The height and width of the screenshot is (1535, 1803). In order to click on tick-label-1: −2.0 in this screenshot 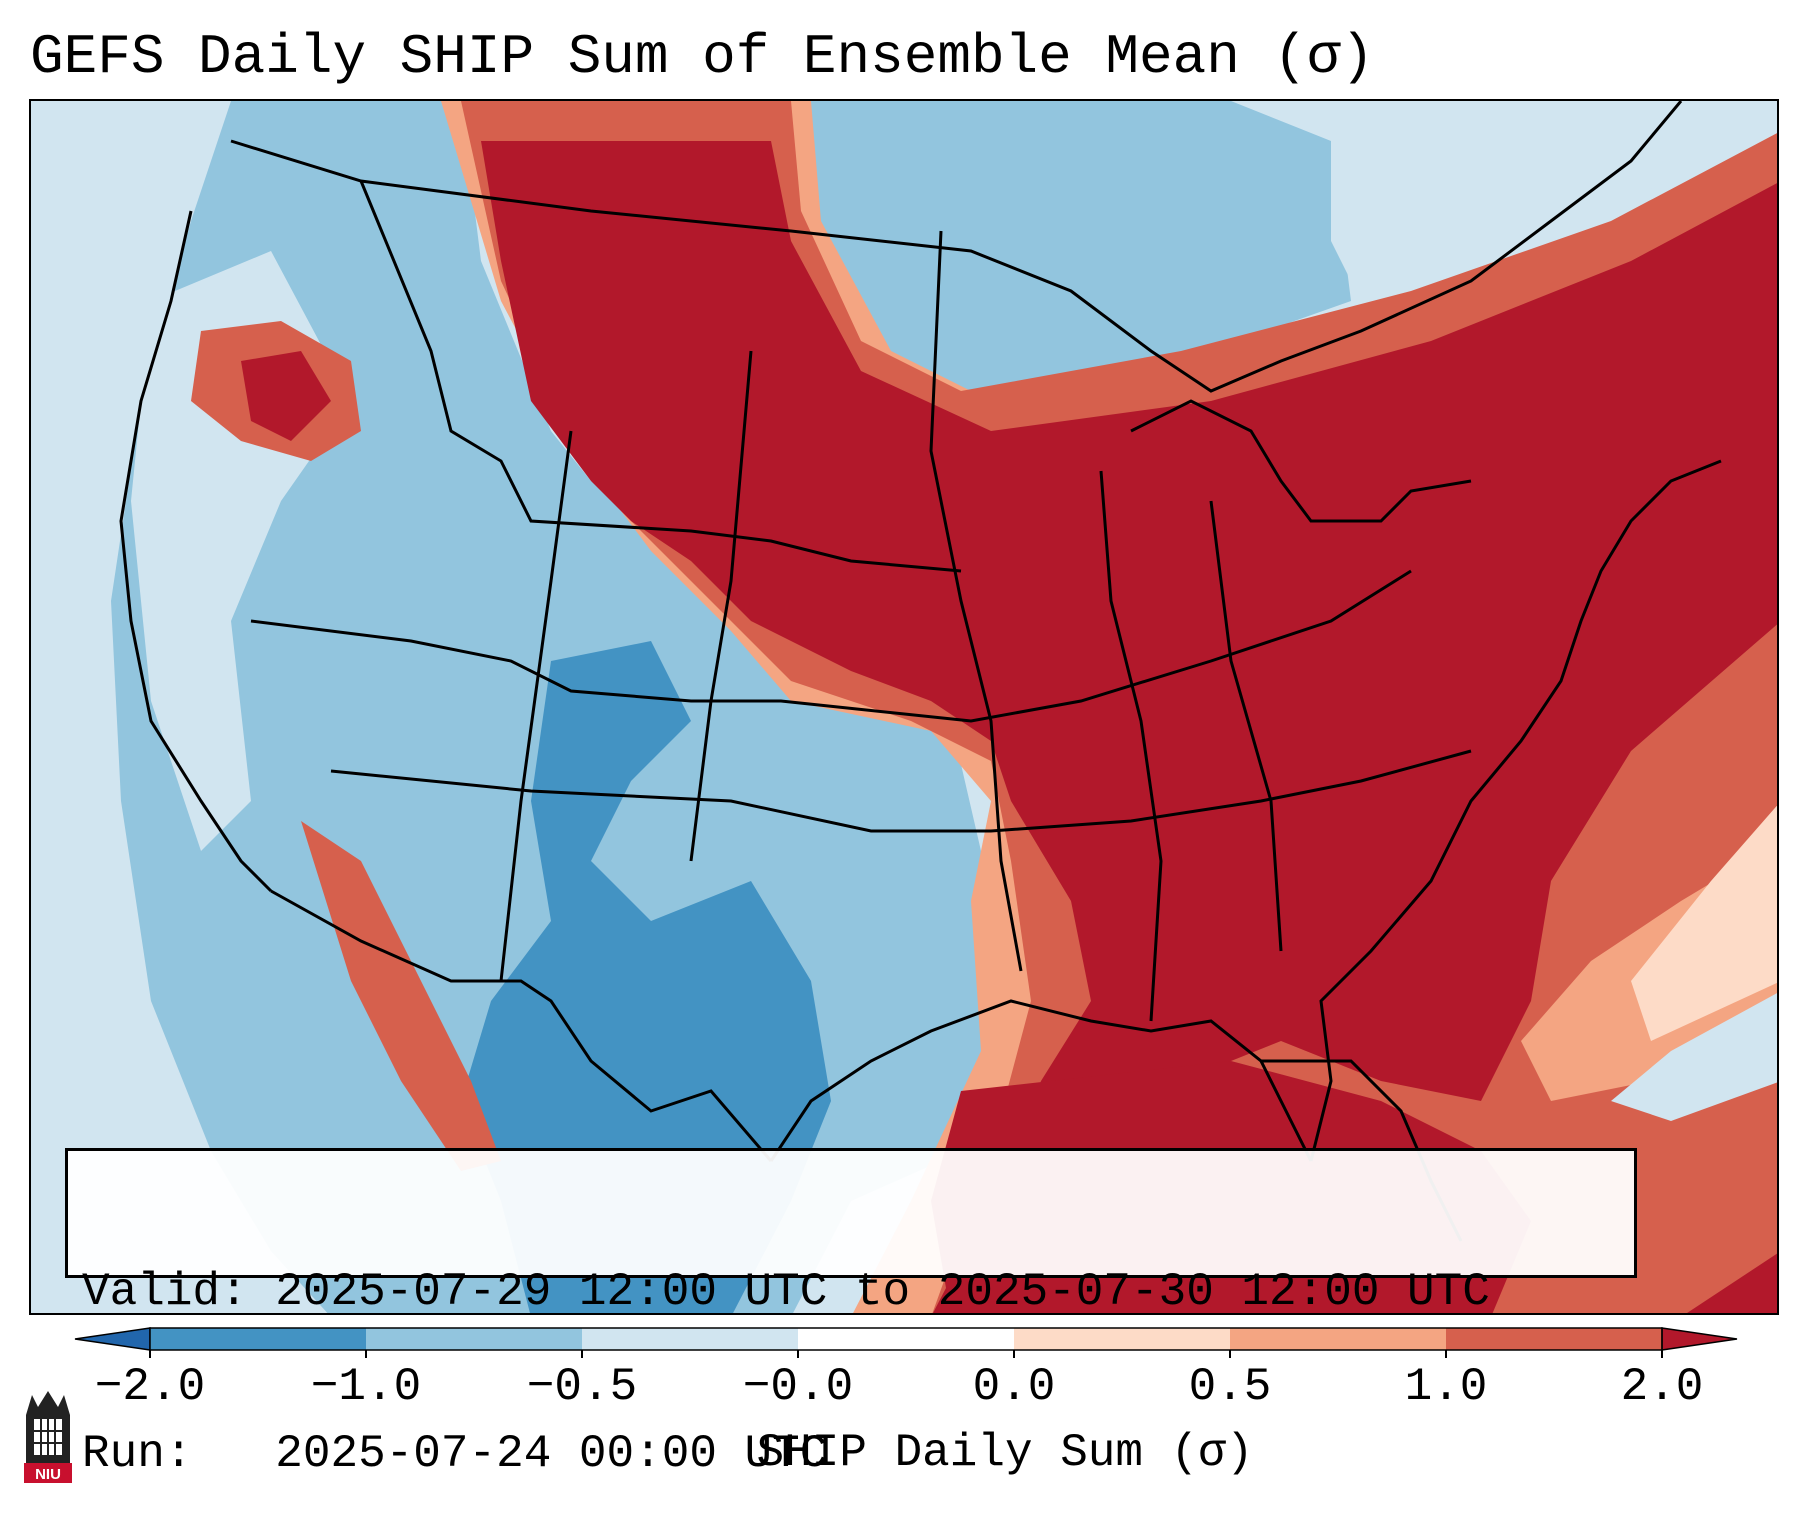, I will do `click(150, 1387)`.